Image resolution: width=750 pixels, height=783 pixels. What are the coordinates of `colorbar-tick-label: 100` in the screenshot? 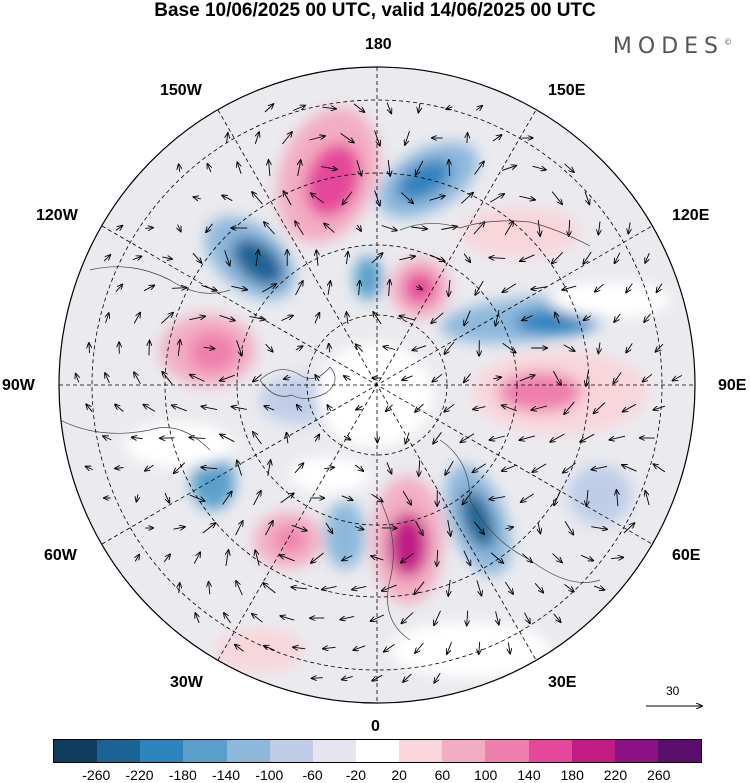 It's located at (485, 775).